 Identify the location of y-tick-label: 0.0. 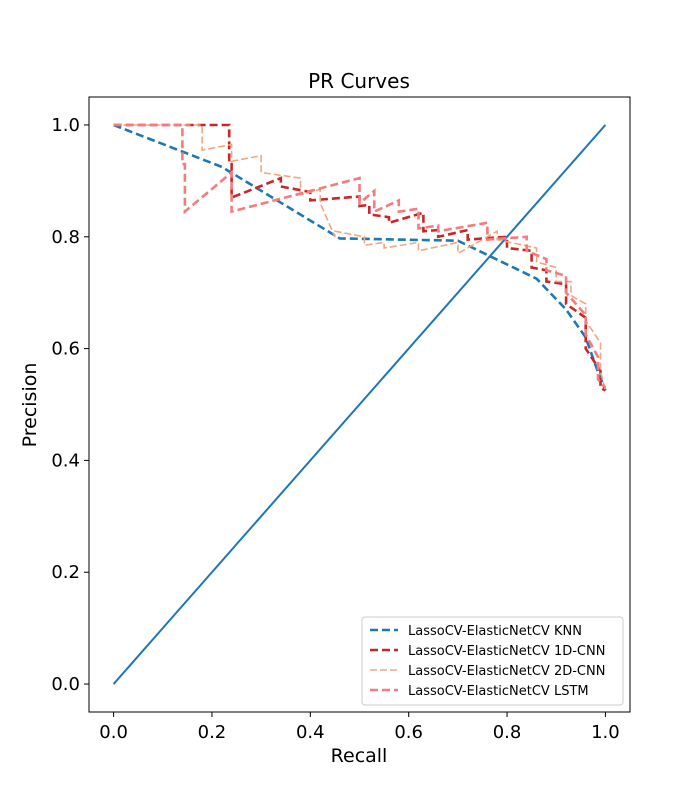
(65, 684).